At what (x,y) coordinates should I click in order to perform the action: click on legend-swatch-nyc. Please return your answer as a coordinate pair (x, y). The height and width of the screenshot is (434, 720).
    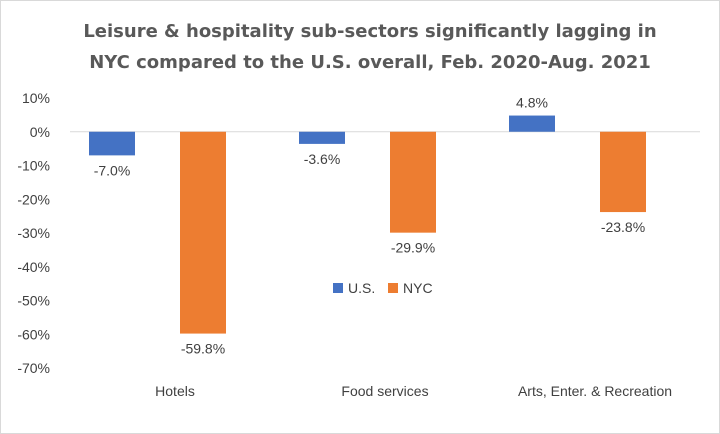
    Looking at the image, I should click on (393, 288).